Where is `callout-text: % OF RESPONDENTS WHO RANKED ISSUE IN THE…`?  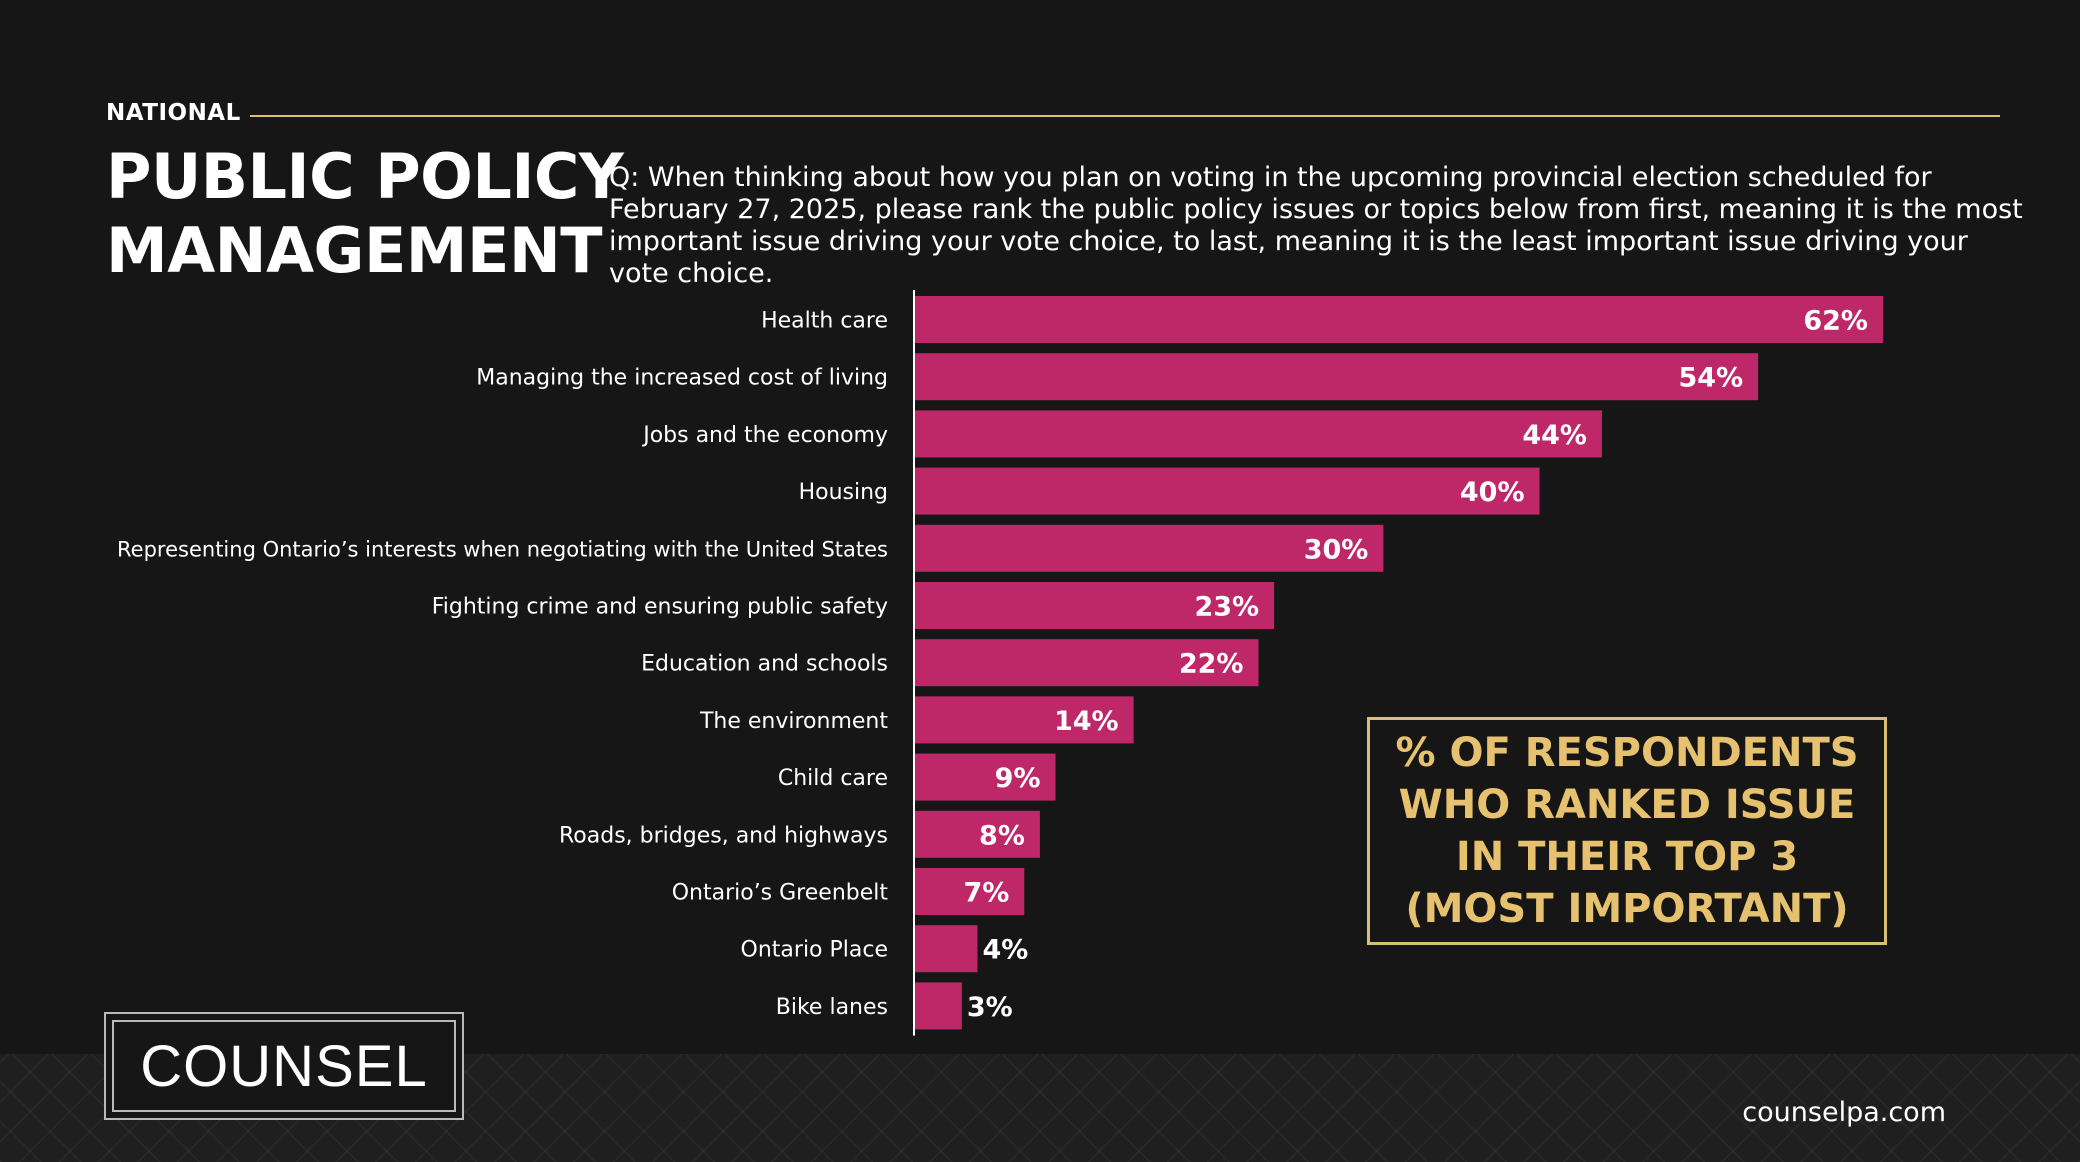
callout-text: % OF RESPONDENTS WHO RANKED ISSUE IN THE… is located at coordinates (1627, 831).